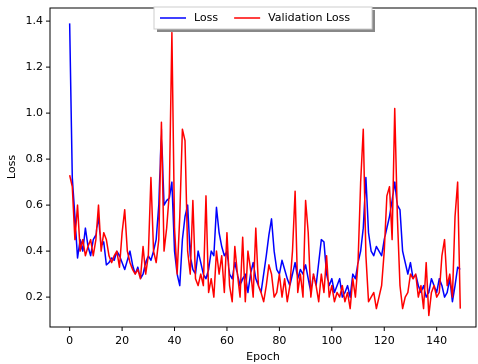 The height and width of the screenshot is (364, 478). Describe the element at coordinates (35, 250) in the screenshot. I see `y-tick-label: 0.4` at that location.